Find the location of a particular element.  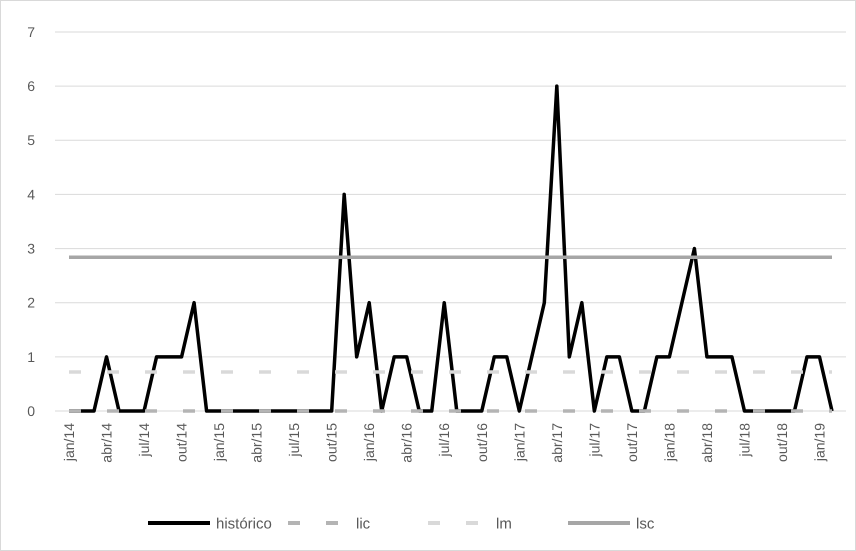

y-tick-label: 2 is located at coordinates (31, 302).